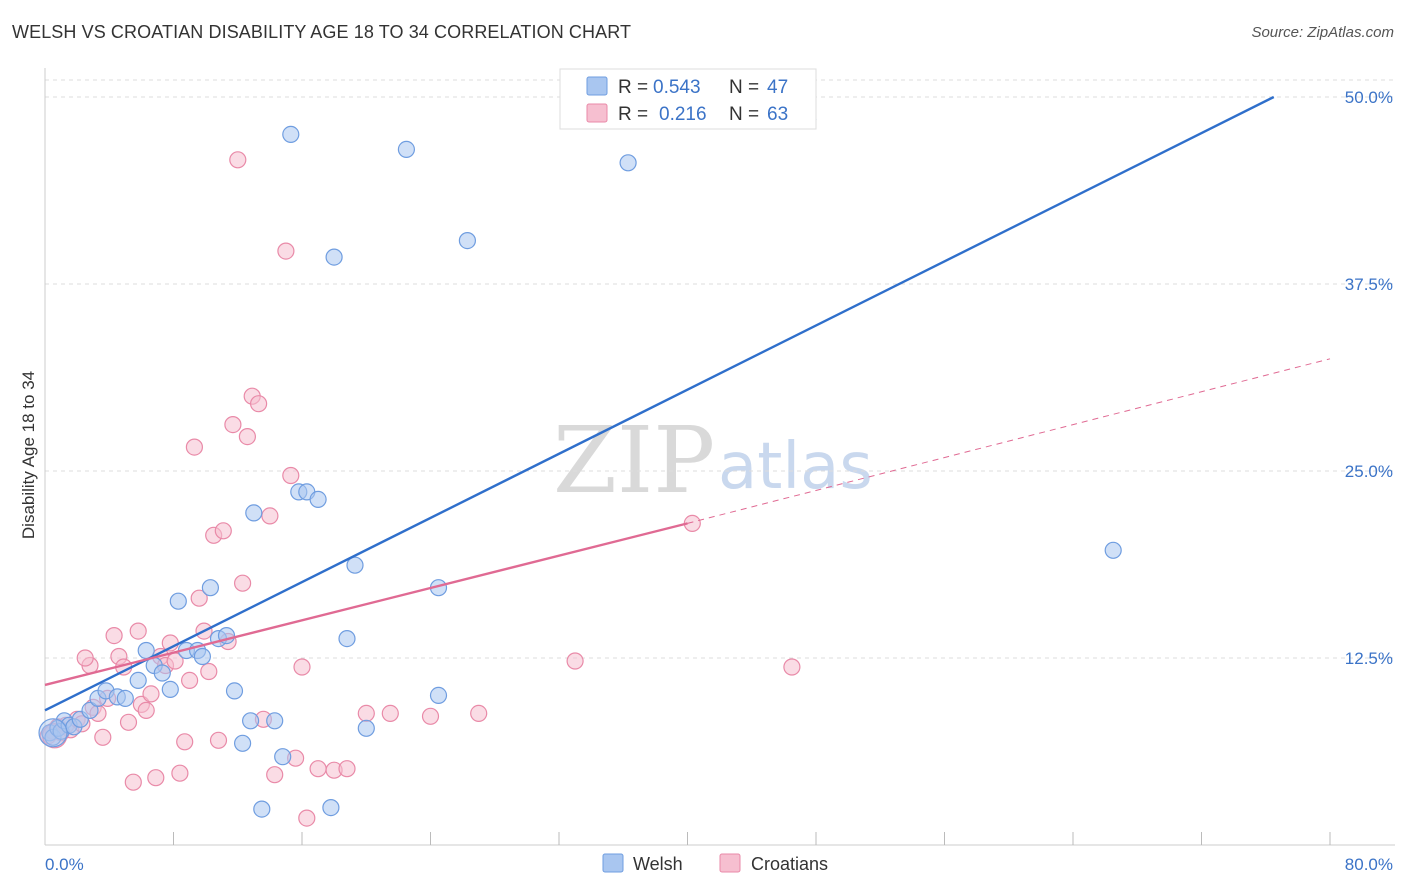  Describe the element at coordinates (1369, 284) in the screenshot. I see `y-tick-label-2: 37.5%` at that location.